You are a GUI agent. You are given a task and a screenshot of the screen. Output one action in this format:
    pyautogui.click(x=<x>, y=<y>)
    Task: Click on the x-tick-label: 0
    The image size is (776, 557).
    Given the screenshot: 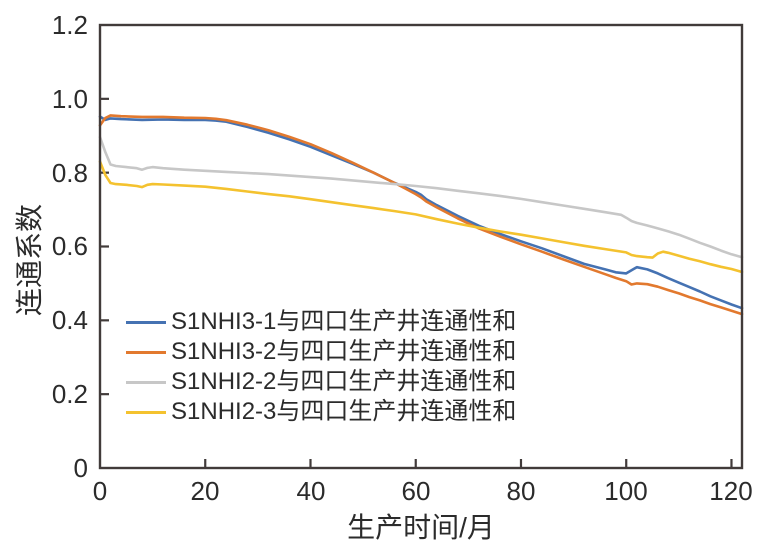 What is the action you would take?
    pyautogui.click(x=100, y=491)
    